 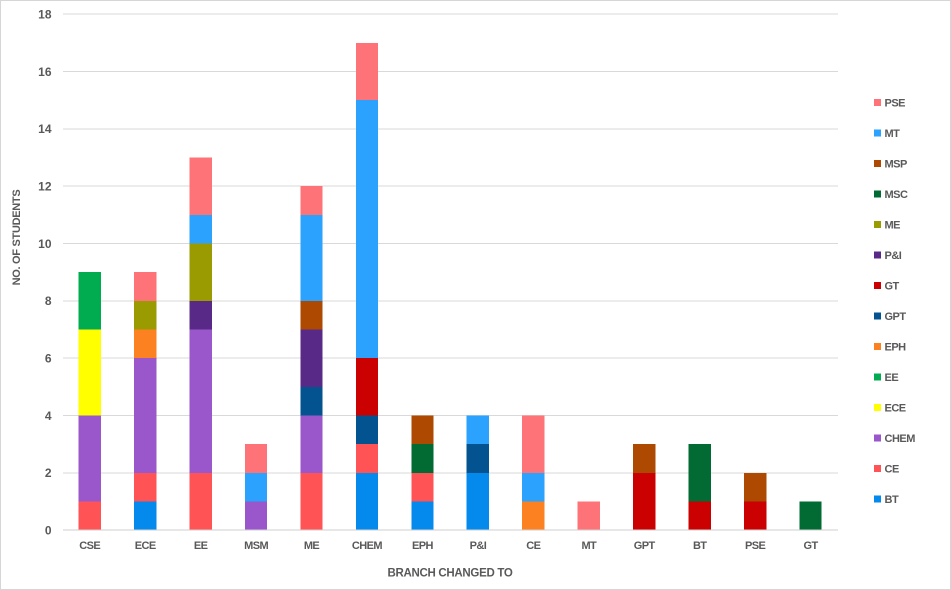 I want to click on svg-text: 8, so click(x=48, y=301).